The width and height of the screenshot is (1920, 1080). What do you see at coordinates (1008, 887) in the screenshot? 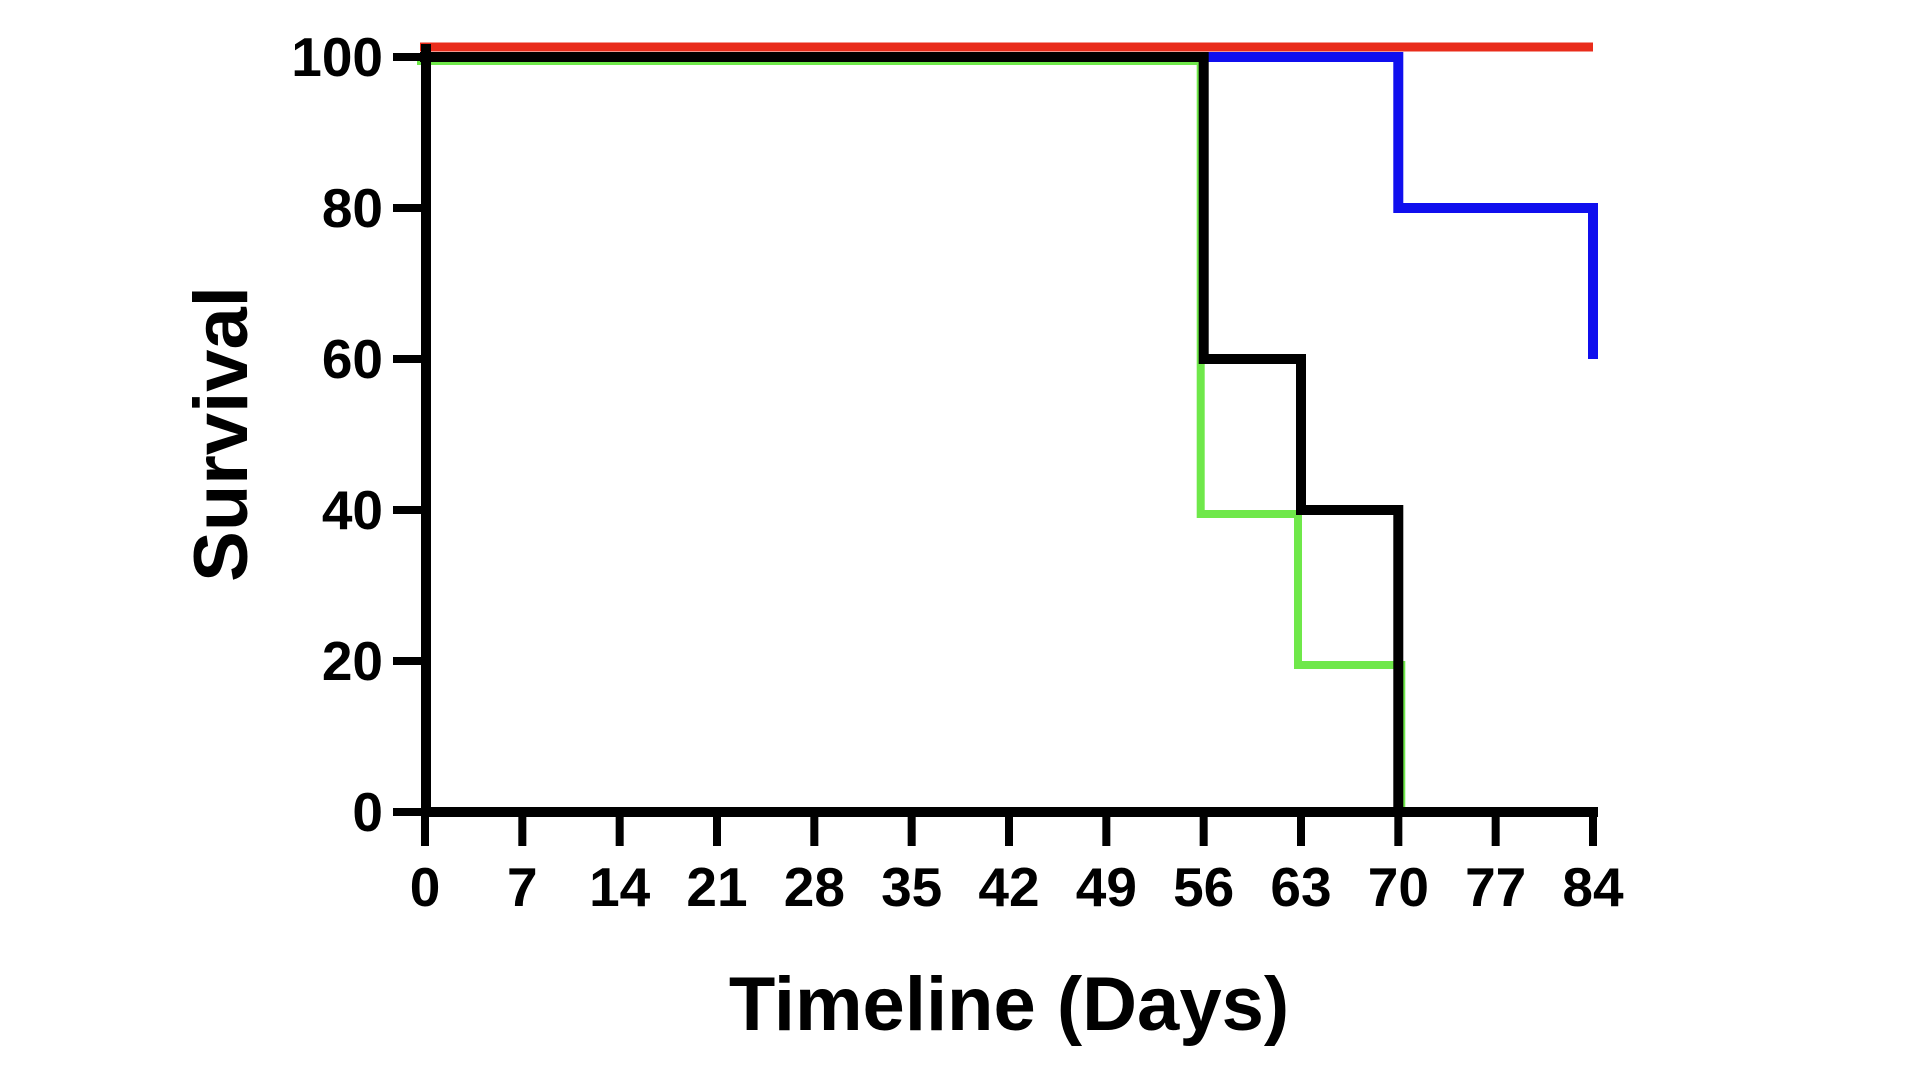
I see `x-tick-label-42: 42` at bounding box center [1008, 887].